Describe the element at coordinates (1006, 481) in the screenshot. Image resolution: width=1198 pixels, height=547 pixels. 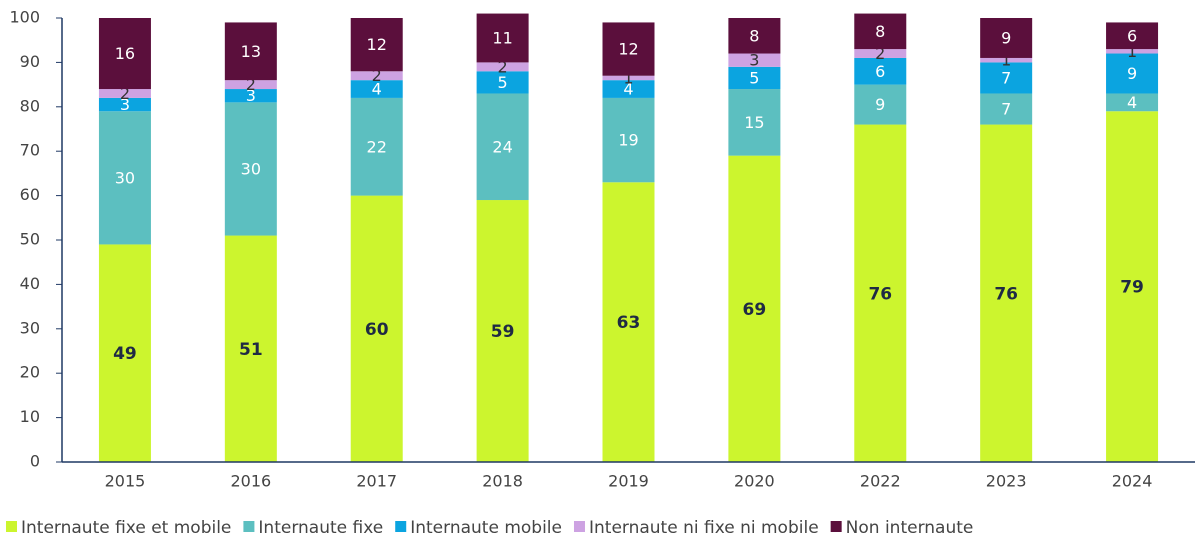
I see `x-tick-label: 2023` at that location.